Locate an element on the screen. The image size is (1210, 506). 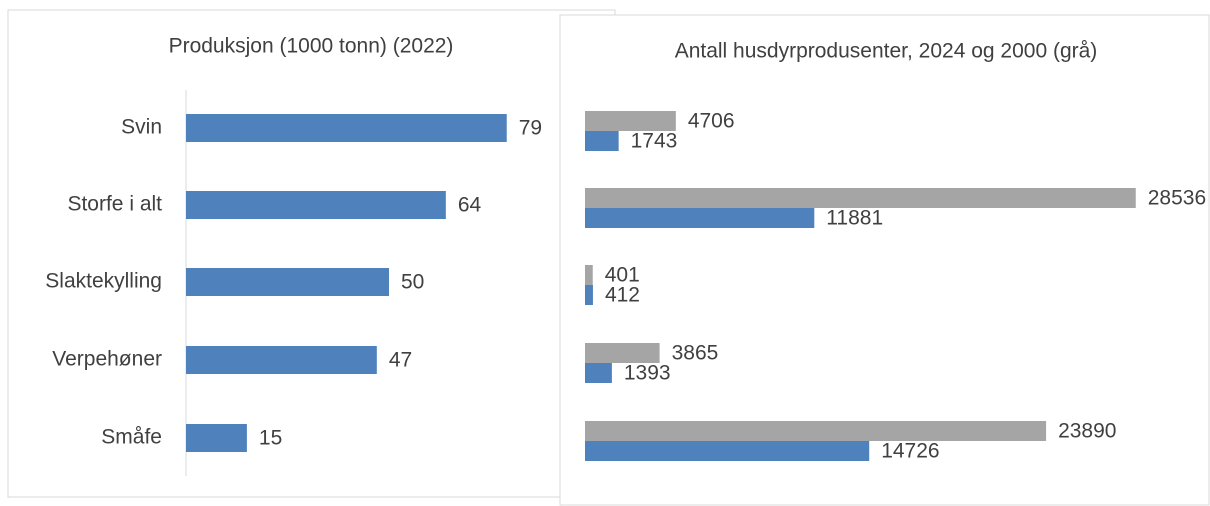
value-label: 1393 is located at coordinates (647, 373).